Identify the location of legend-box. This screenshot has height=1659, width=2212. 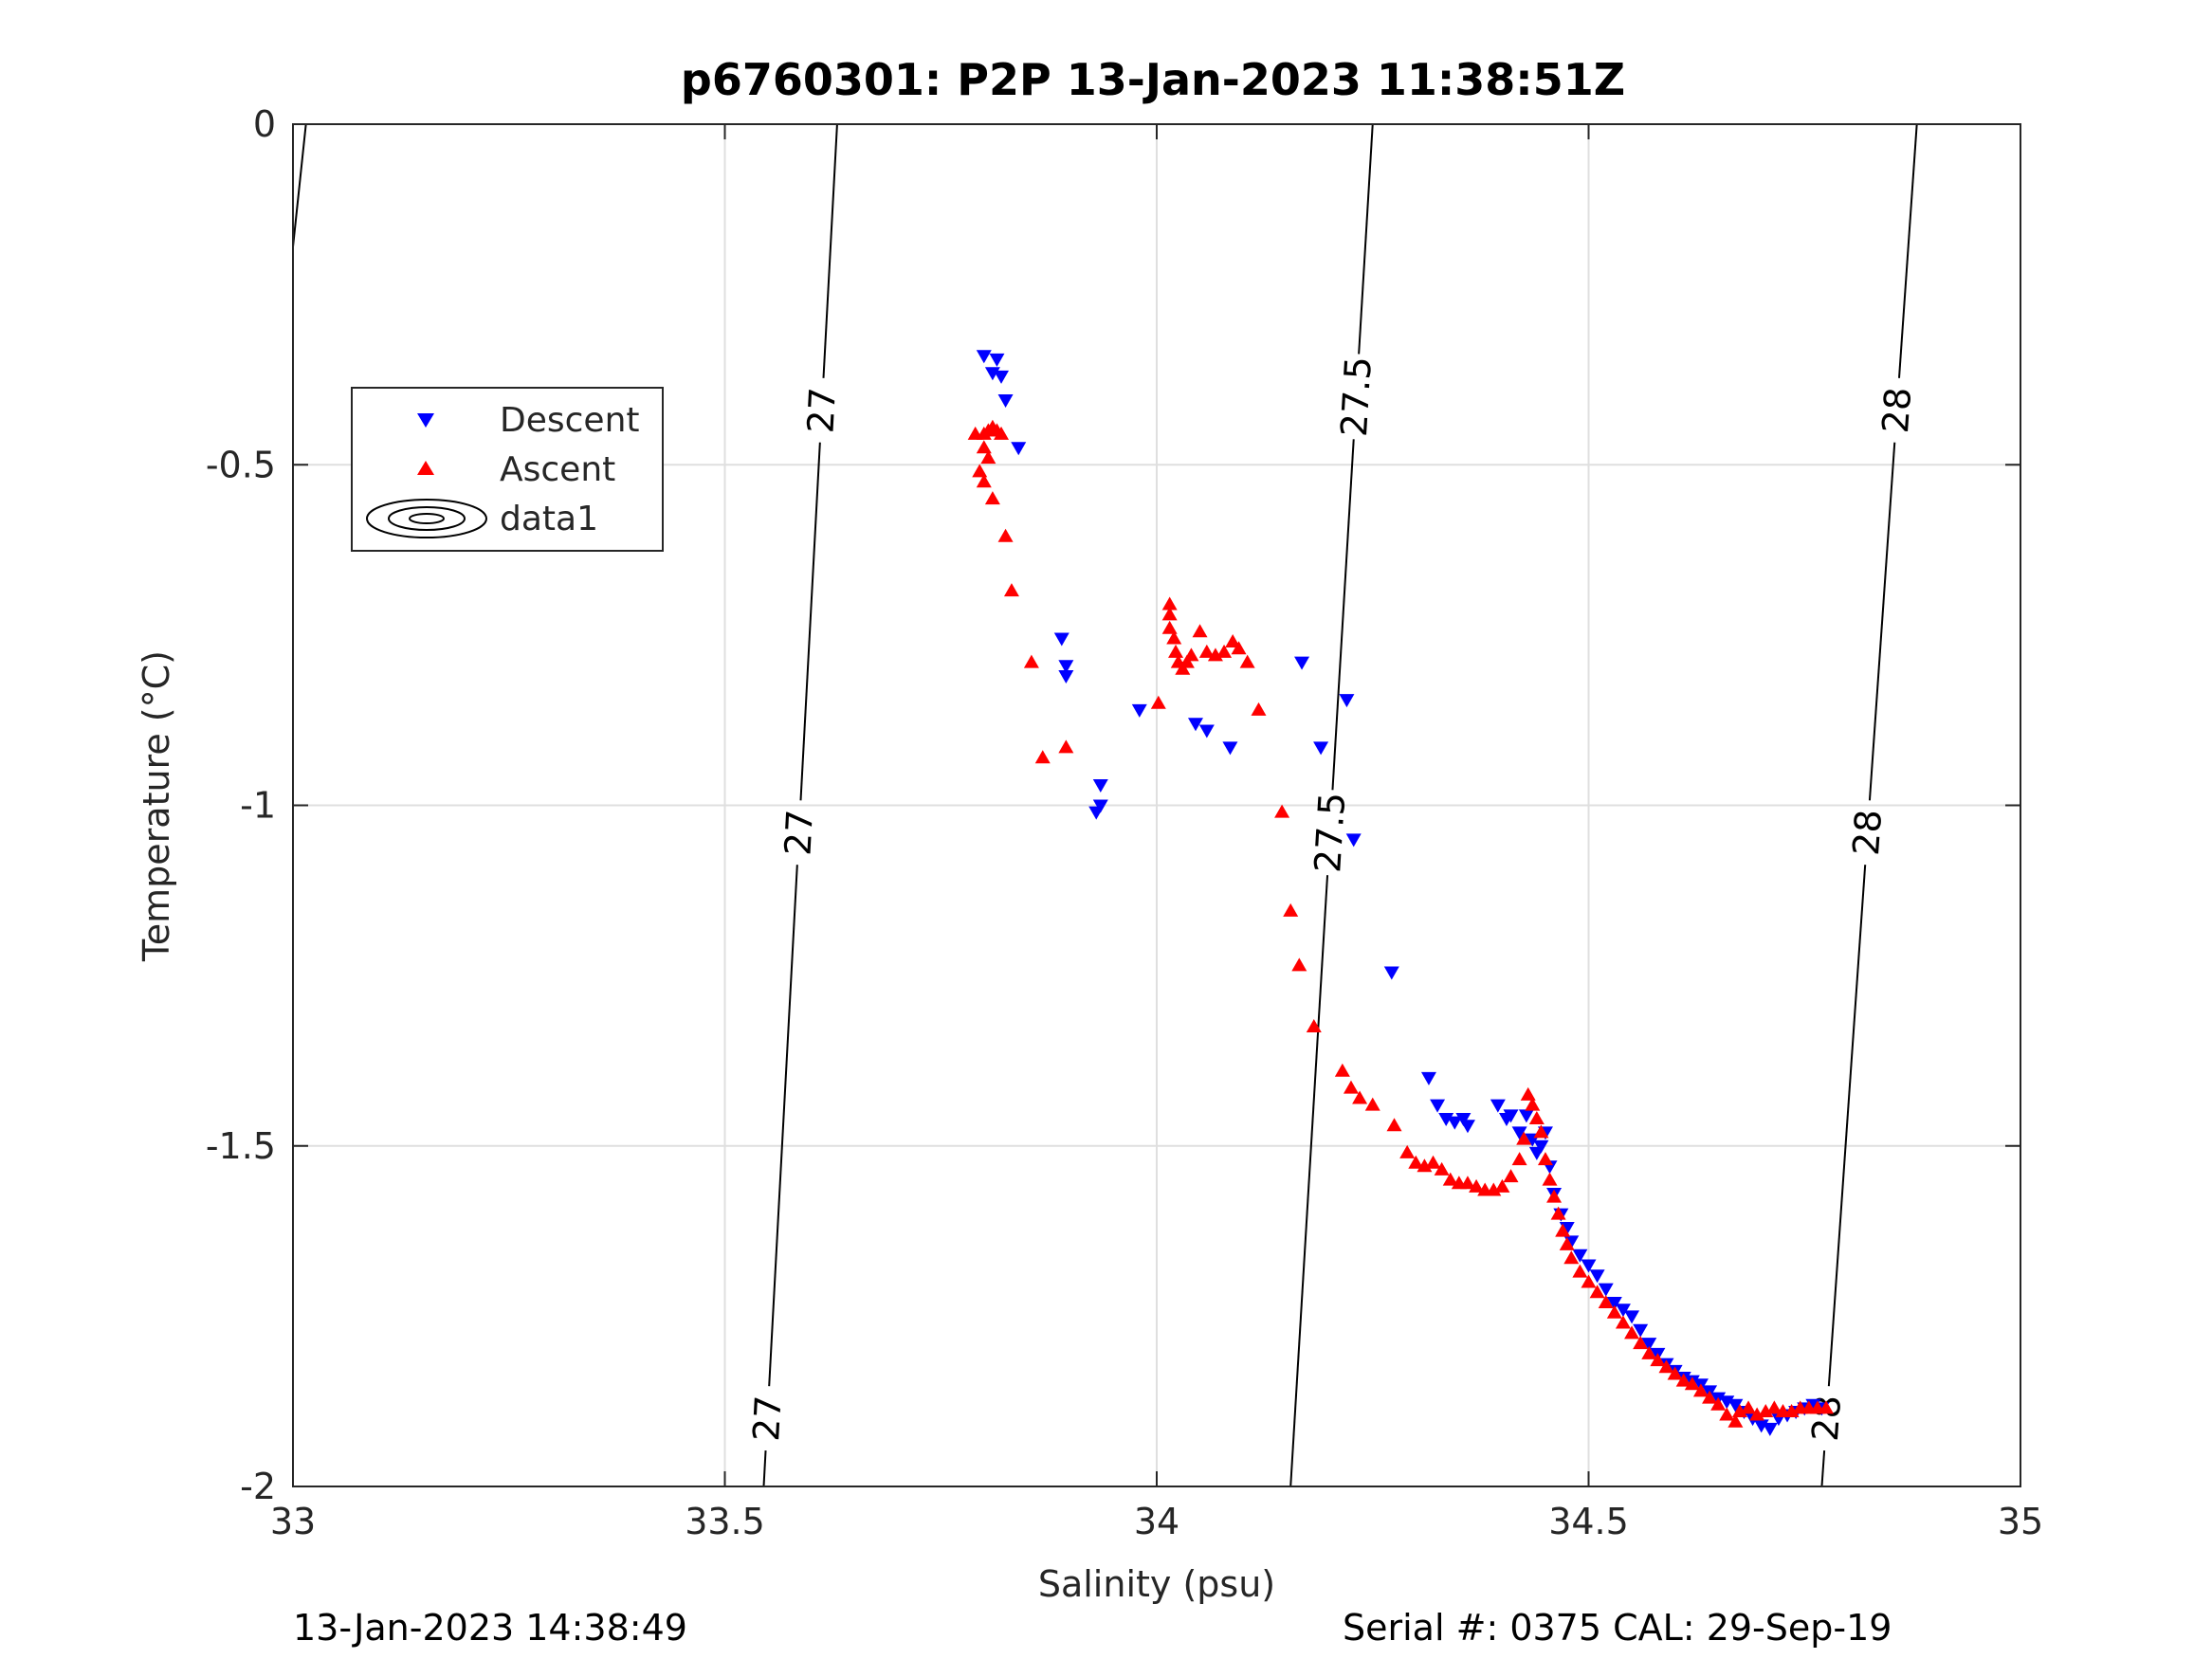
(507, 469).